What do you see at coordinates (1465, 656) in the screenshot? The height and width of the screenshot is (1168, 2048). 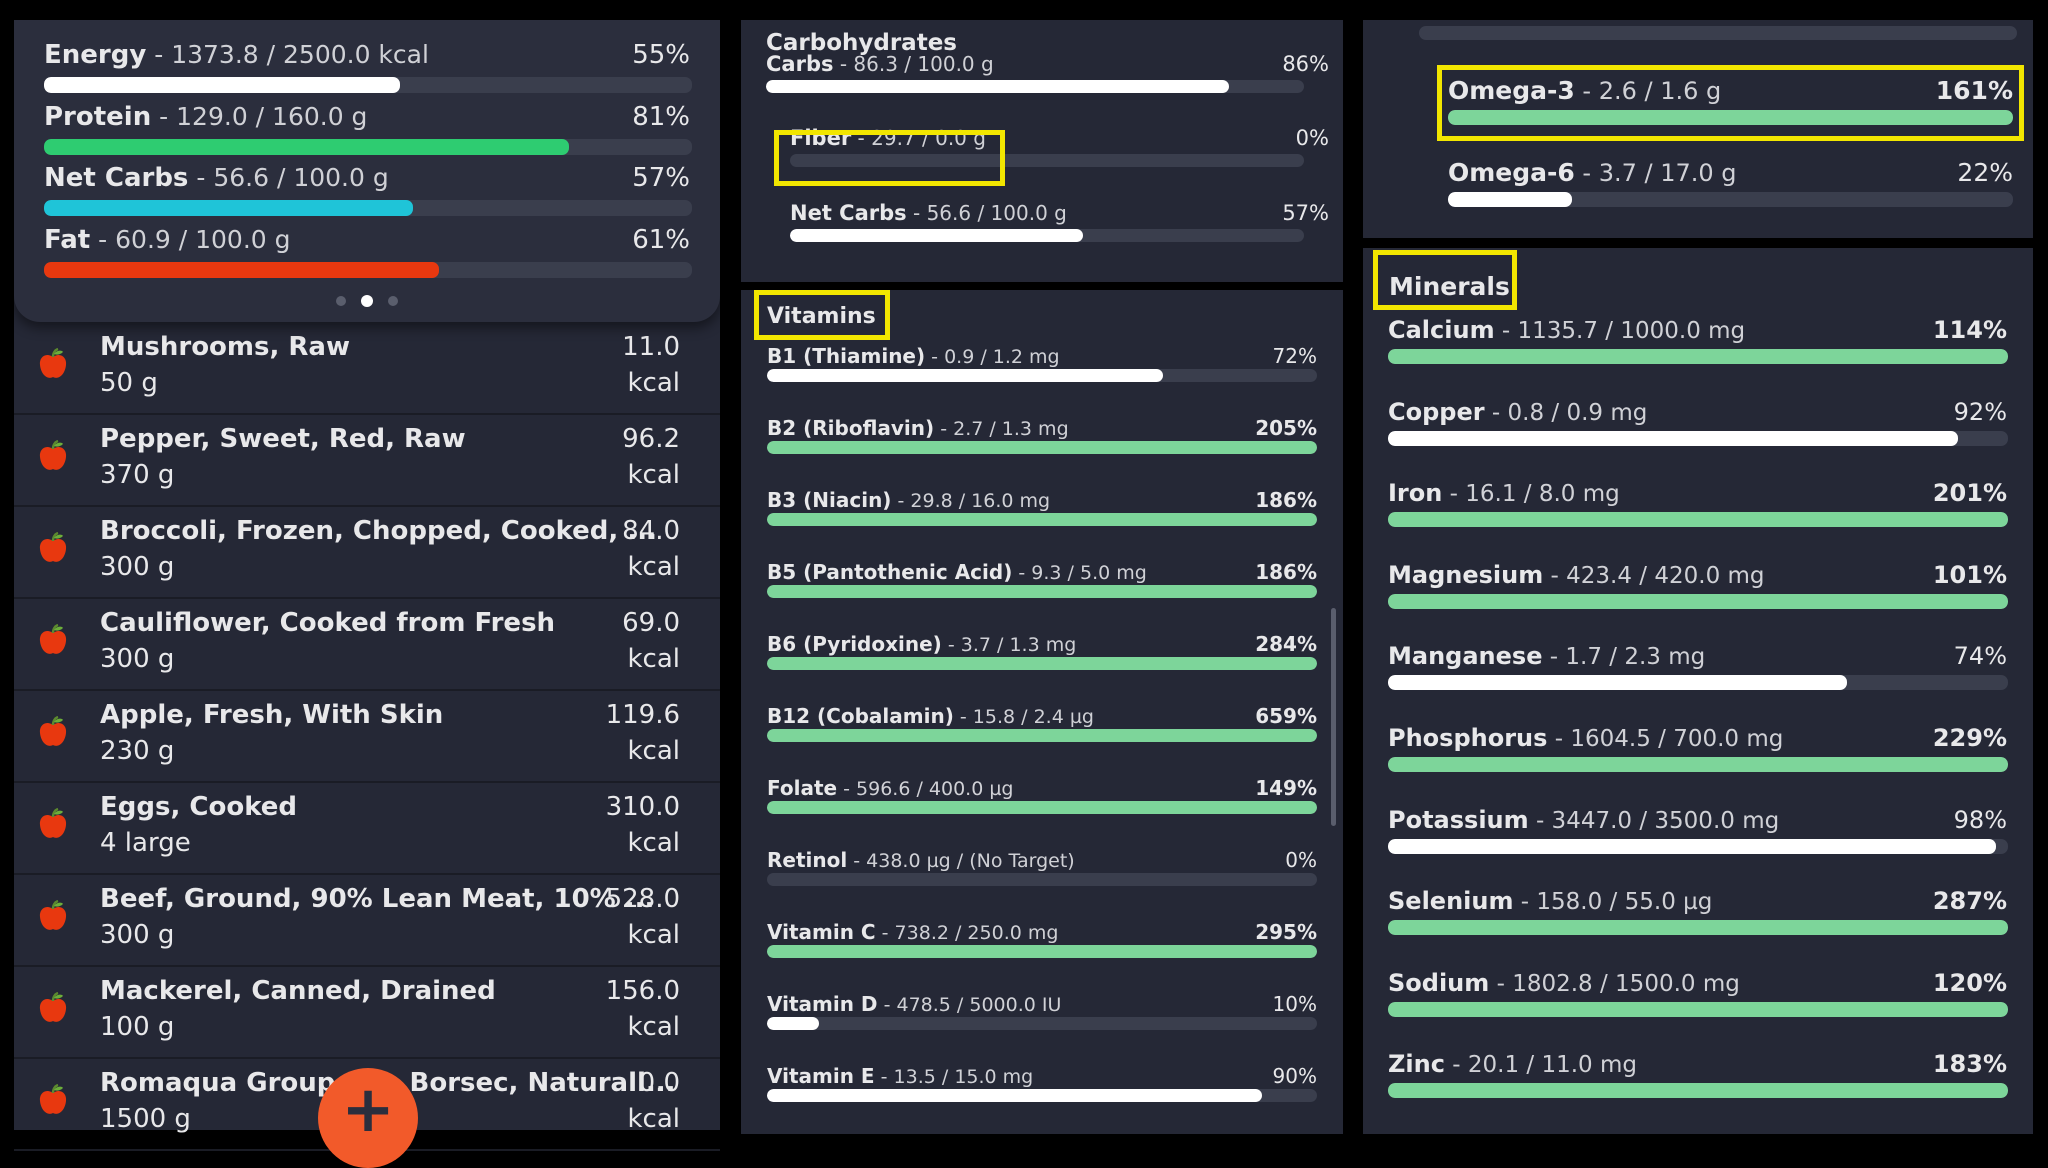 I see `mineral-name: Manganese` at bounding box center [1465, 656].